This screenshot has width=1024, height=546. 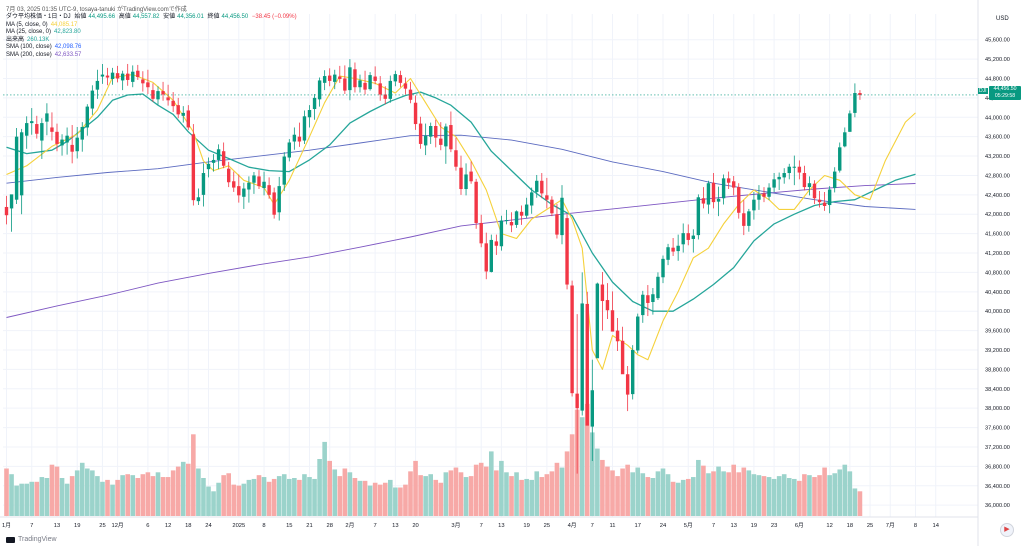 What do you see at coordinates (188, 526) in the screenshot?
I see `time-tick-label: 18` at bounding box center [188, 526].